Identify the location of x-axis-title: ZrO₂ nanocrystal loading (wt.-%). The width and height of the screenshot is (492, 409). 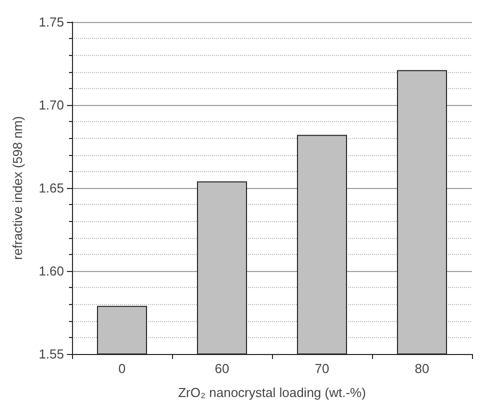
(272, 392).